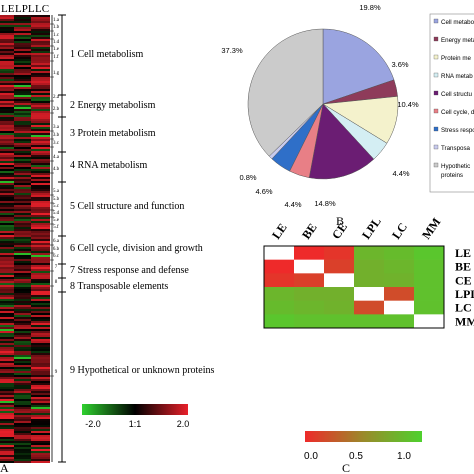 The height and width of the screenshot is (474, 474). What do you see at coordinates (436, 21) in the screenshot?
I see `legend-swatch` at bounding box center [436, 21].